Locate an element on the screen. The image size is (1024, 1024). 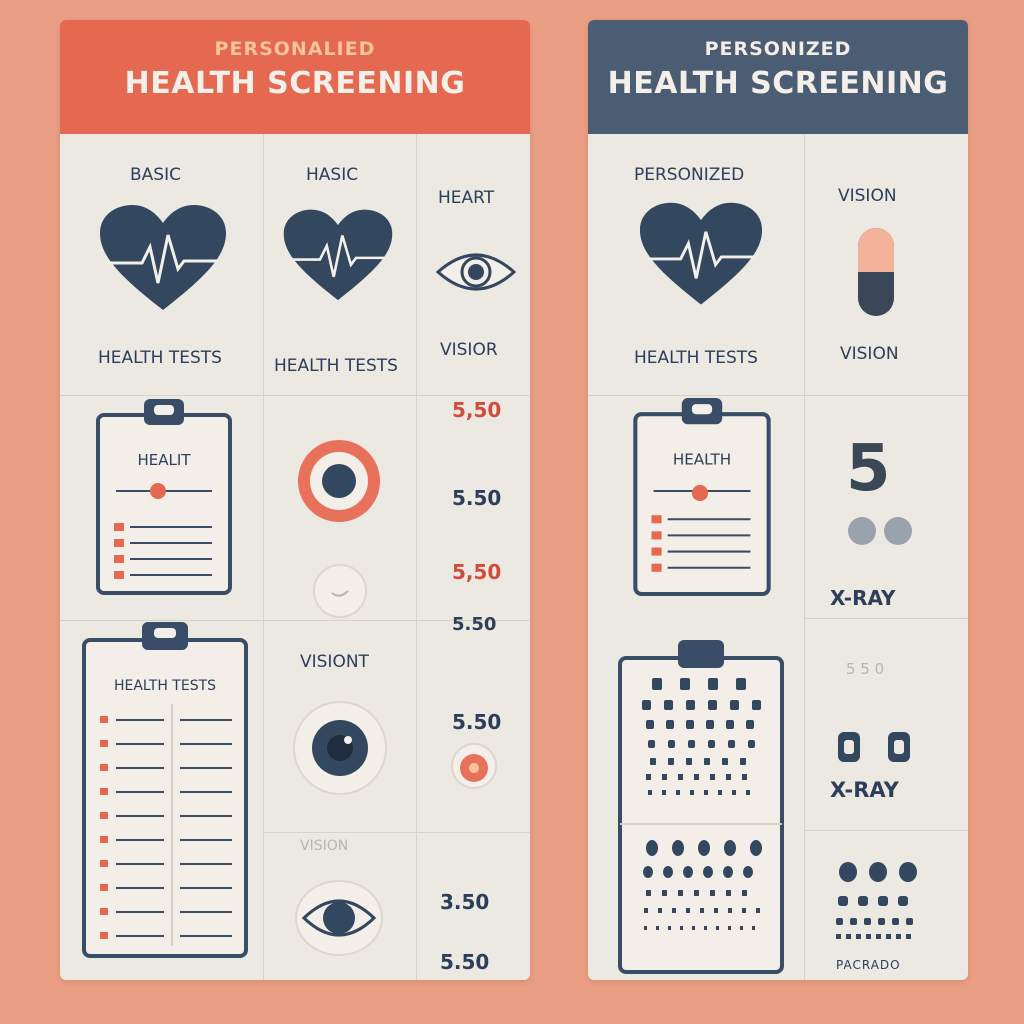
col2-label: HEALTH TESTS is located at coordinates (336, 366).